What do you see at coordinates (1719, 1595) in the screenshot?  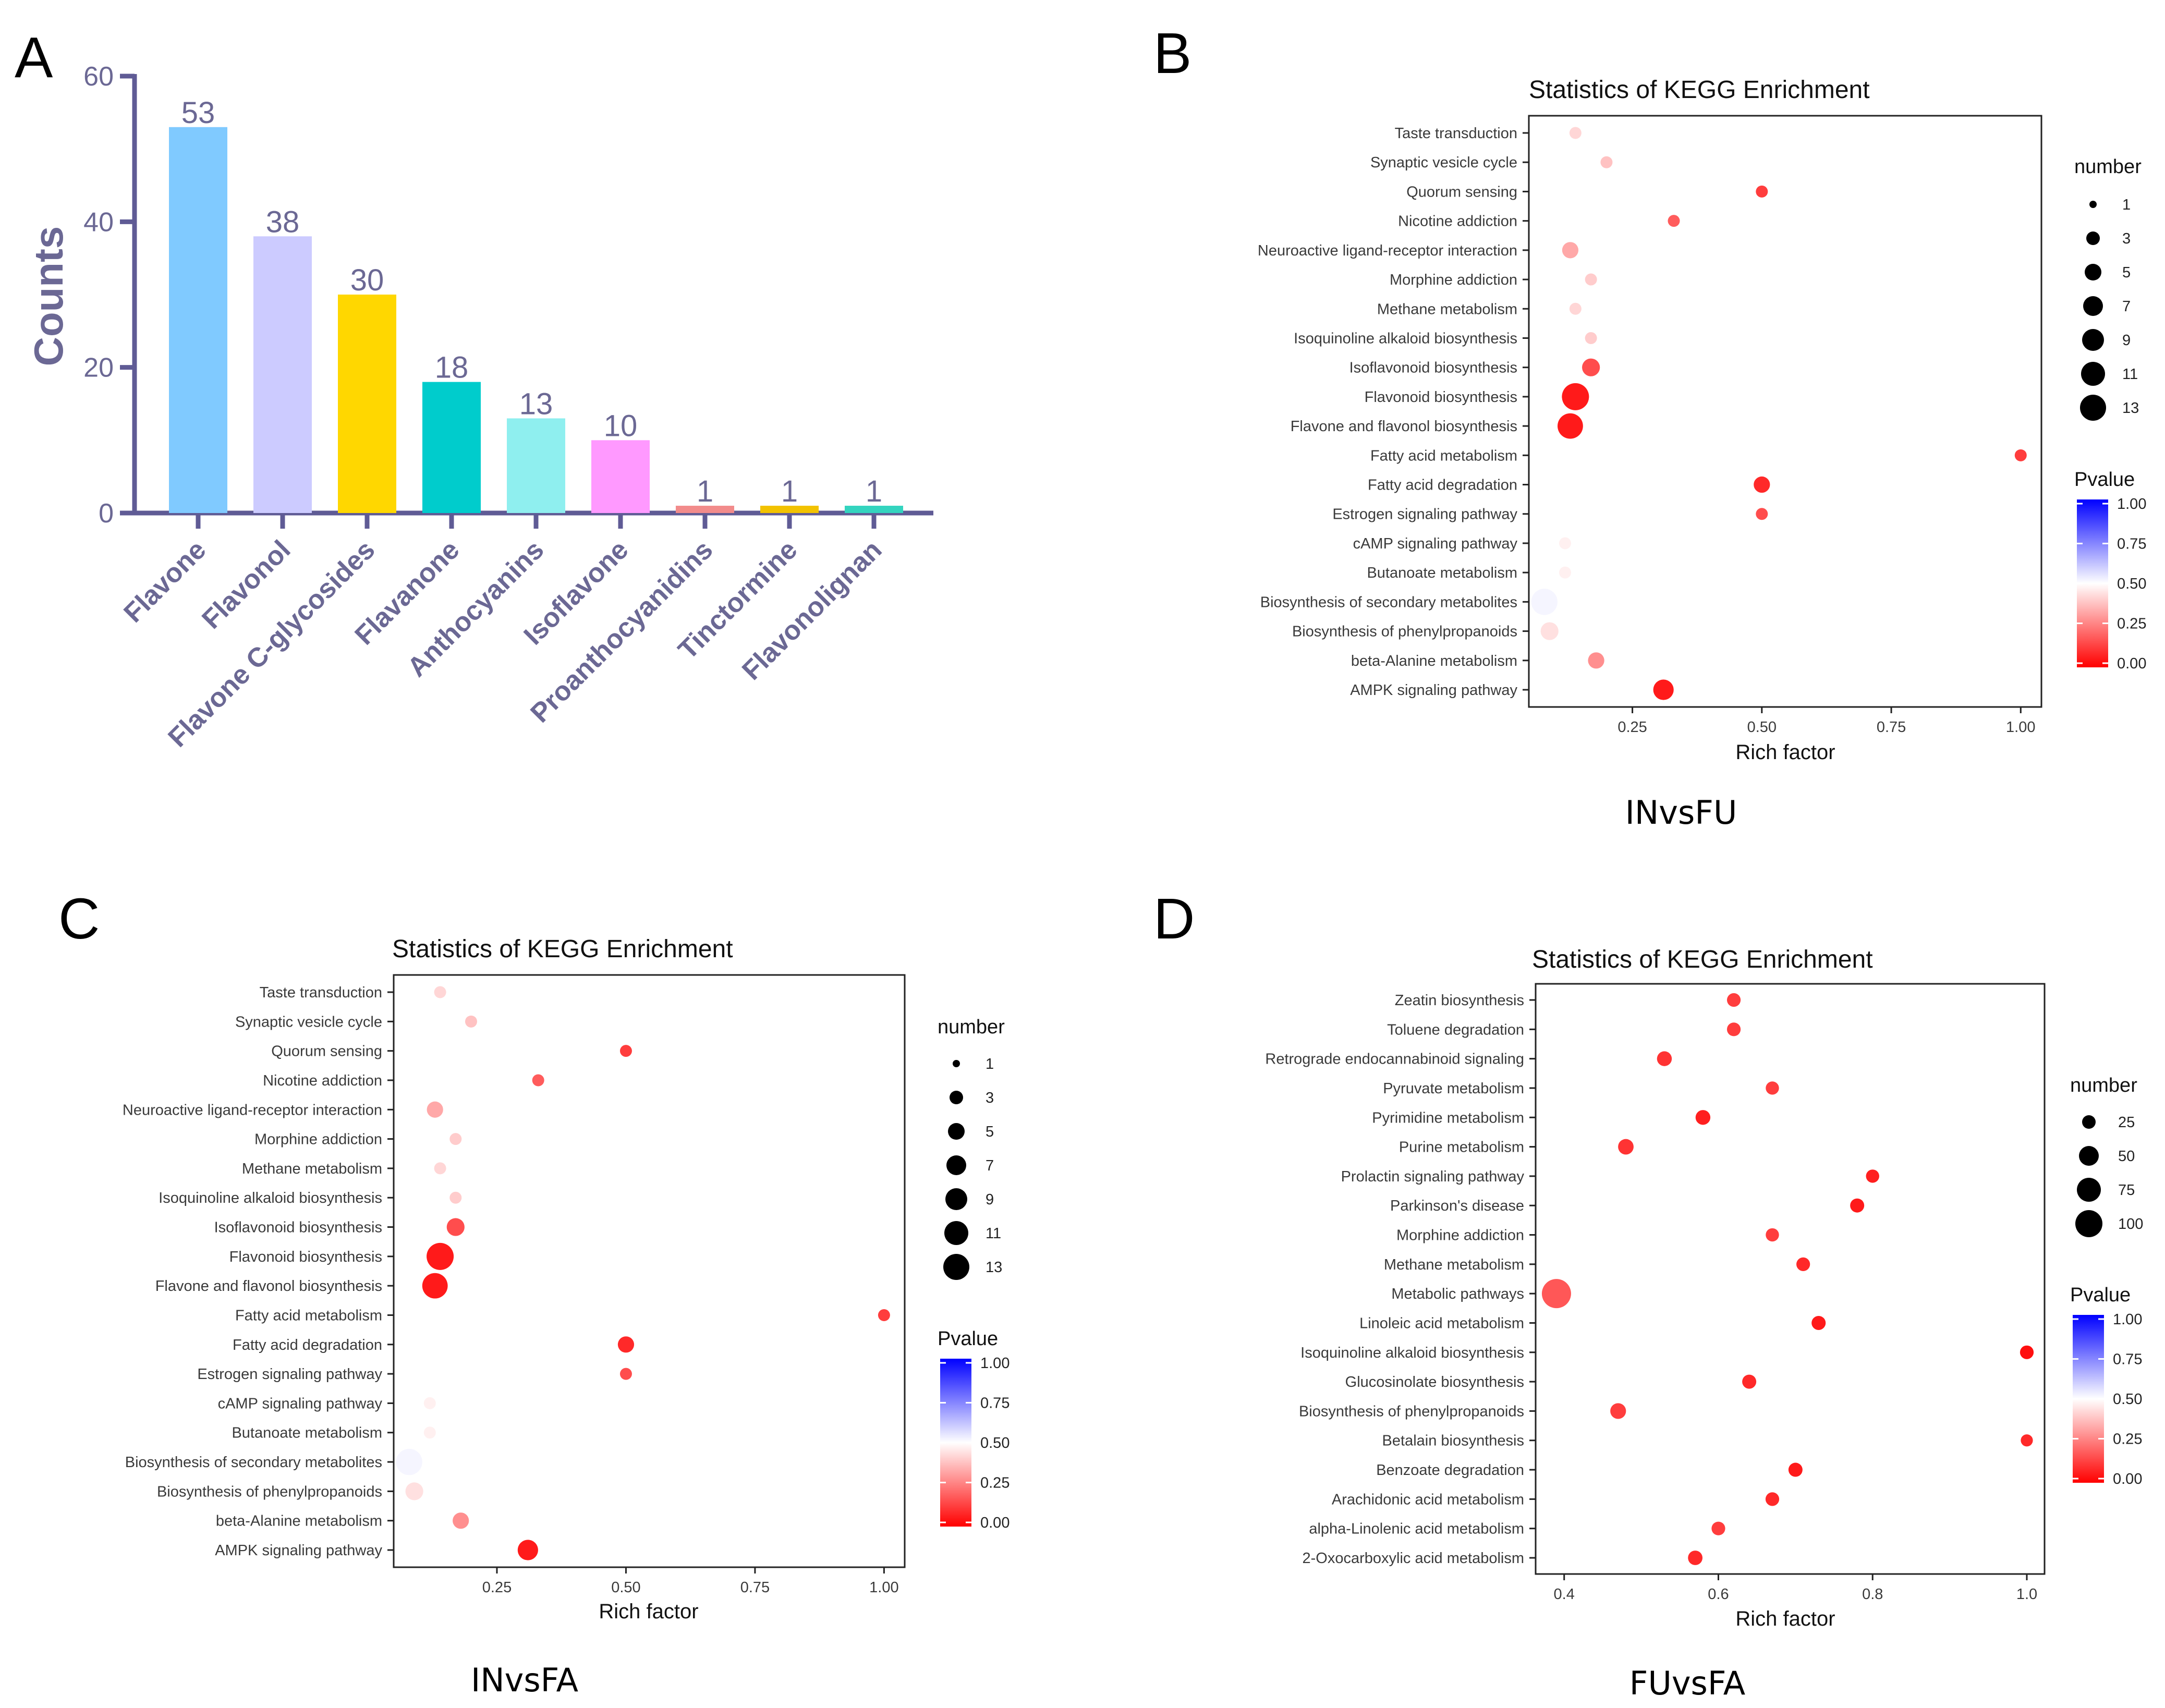 I see `kegg-x-tick-label: 0.6` at bounding box center [1719, 1595].